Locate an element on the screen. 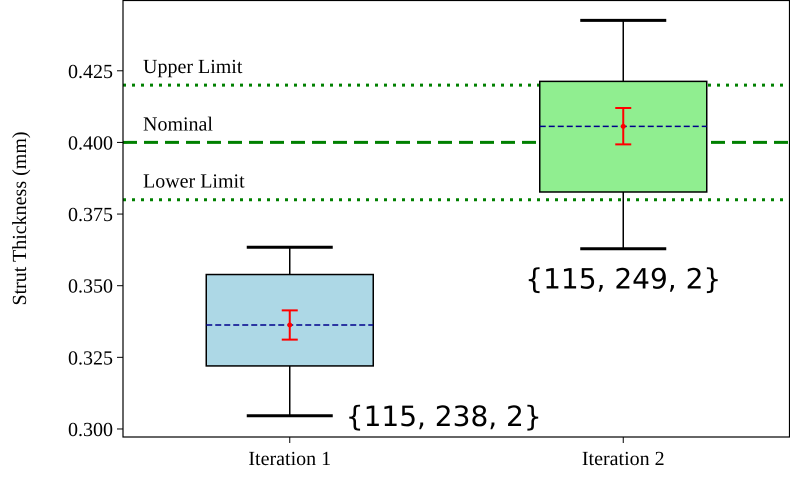 This screenshot has width=790, height=482. annotation: {115, 238, 2} is located at coordinates (444, 416).